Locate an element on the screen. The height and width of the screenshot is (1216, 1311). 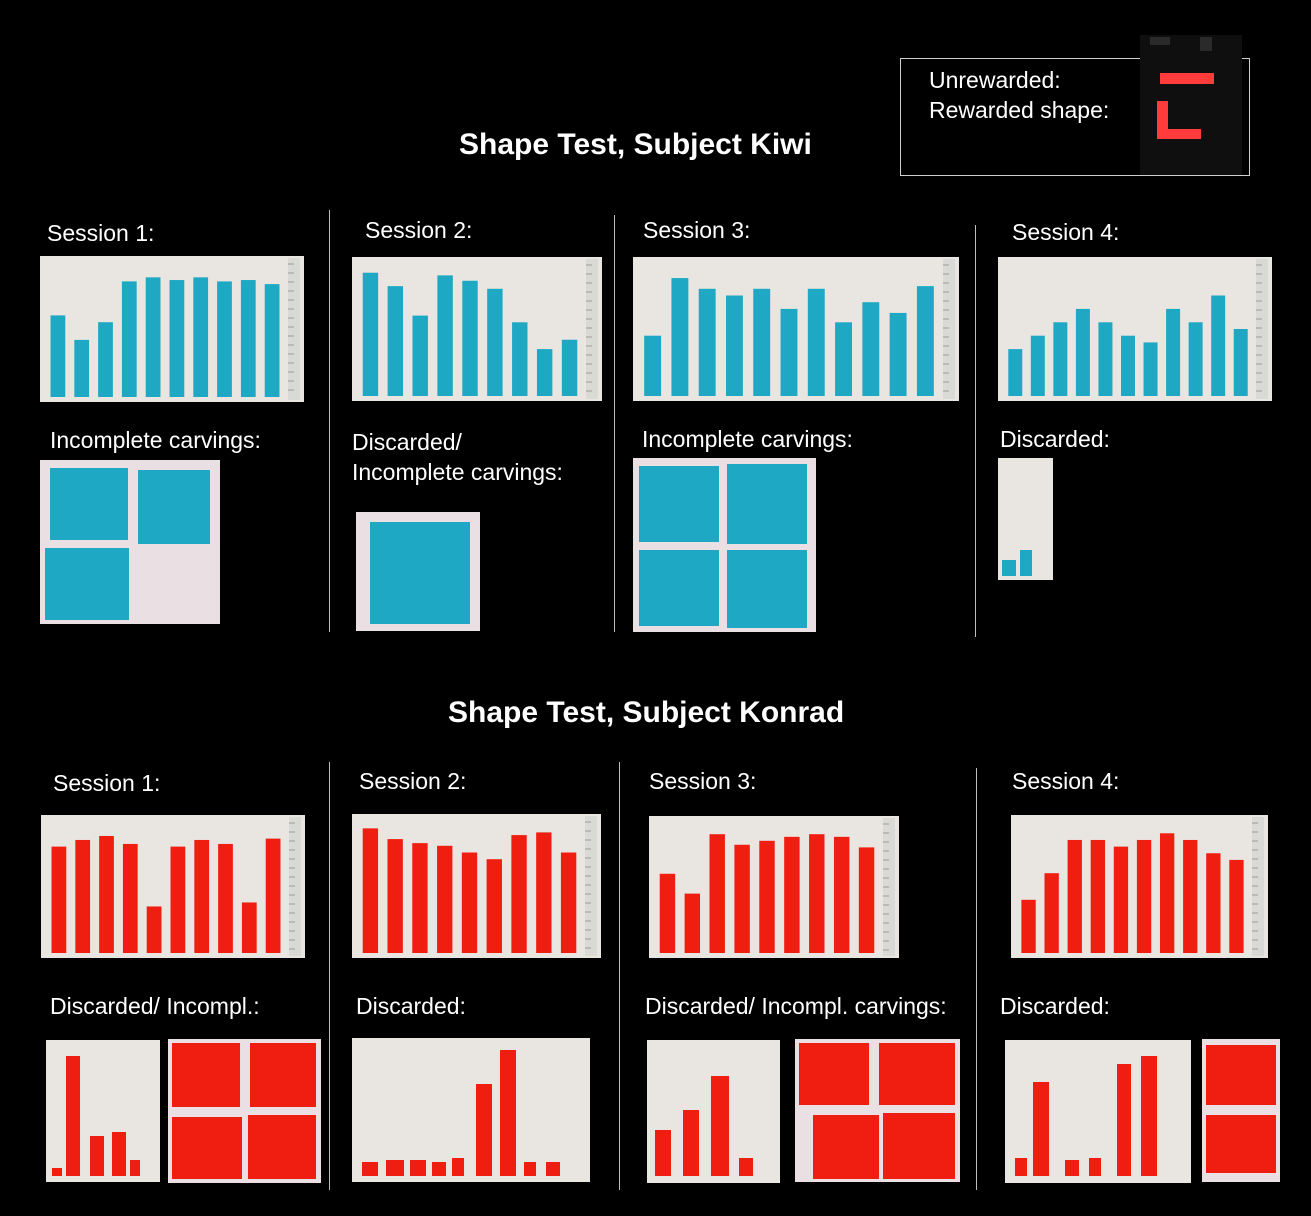
konrad-session-4-discarded-photo is located at coordinates (1098, 1111).